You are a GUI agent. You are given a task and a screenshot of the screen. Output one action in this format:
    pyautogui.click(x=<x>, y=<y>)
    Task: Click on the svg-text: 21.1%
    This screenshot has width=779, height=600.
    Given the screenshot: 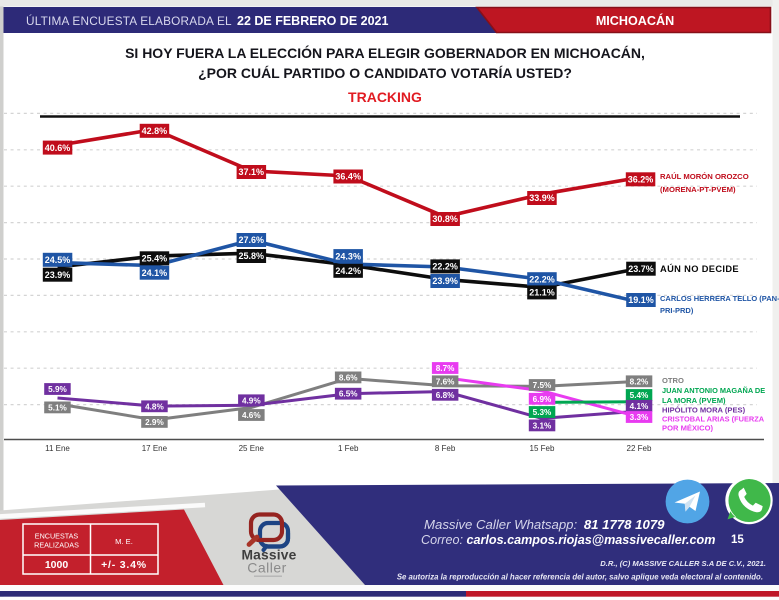 What is the action you would take?
    pyautogui.click(x=542, y=293)
    